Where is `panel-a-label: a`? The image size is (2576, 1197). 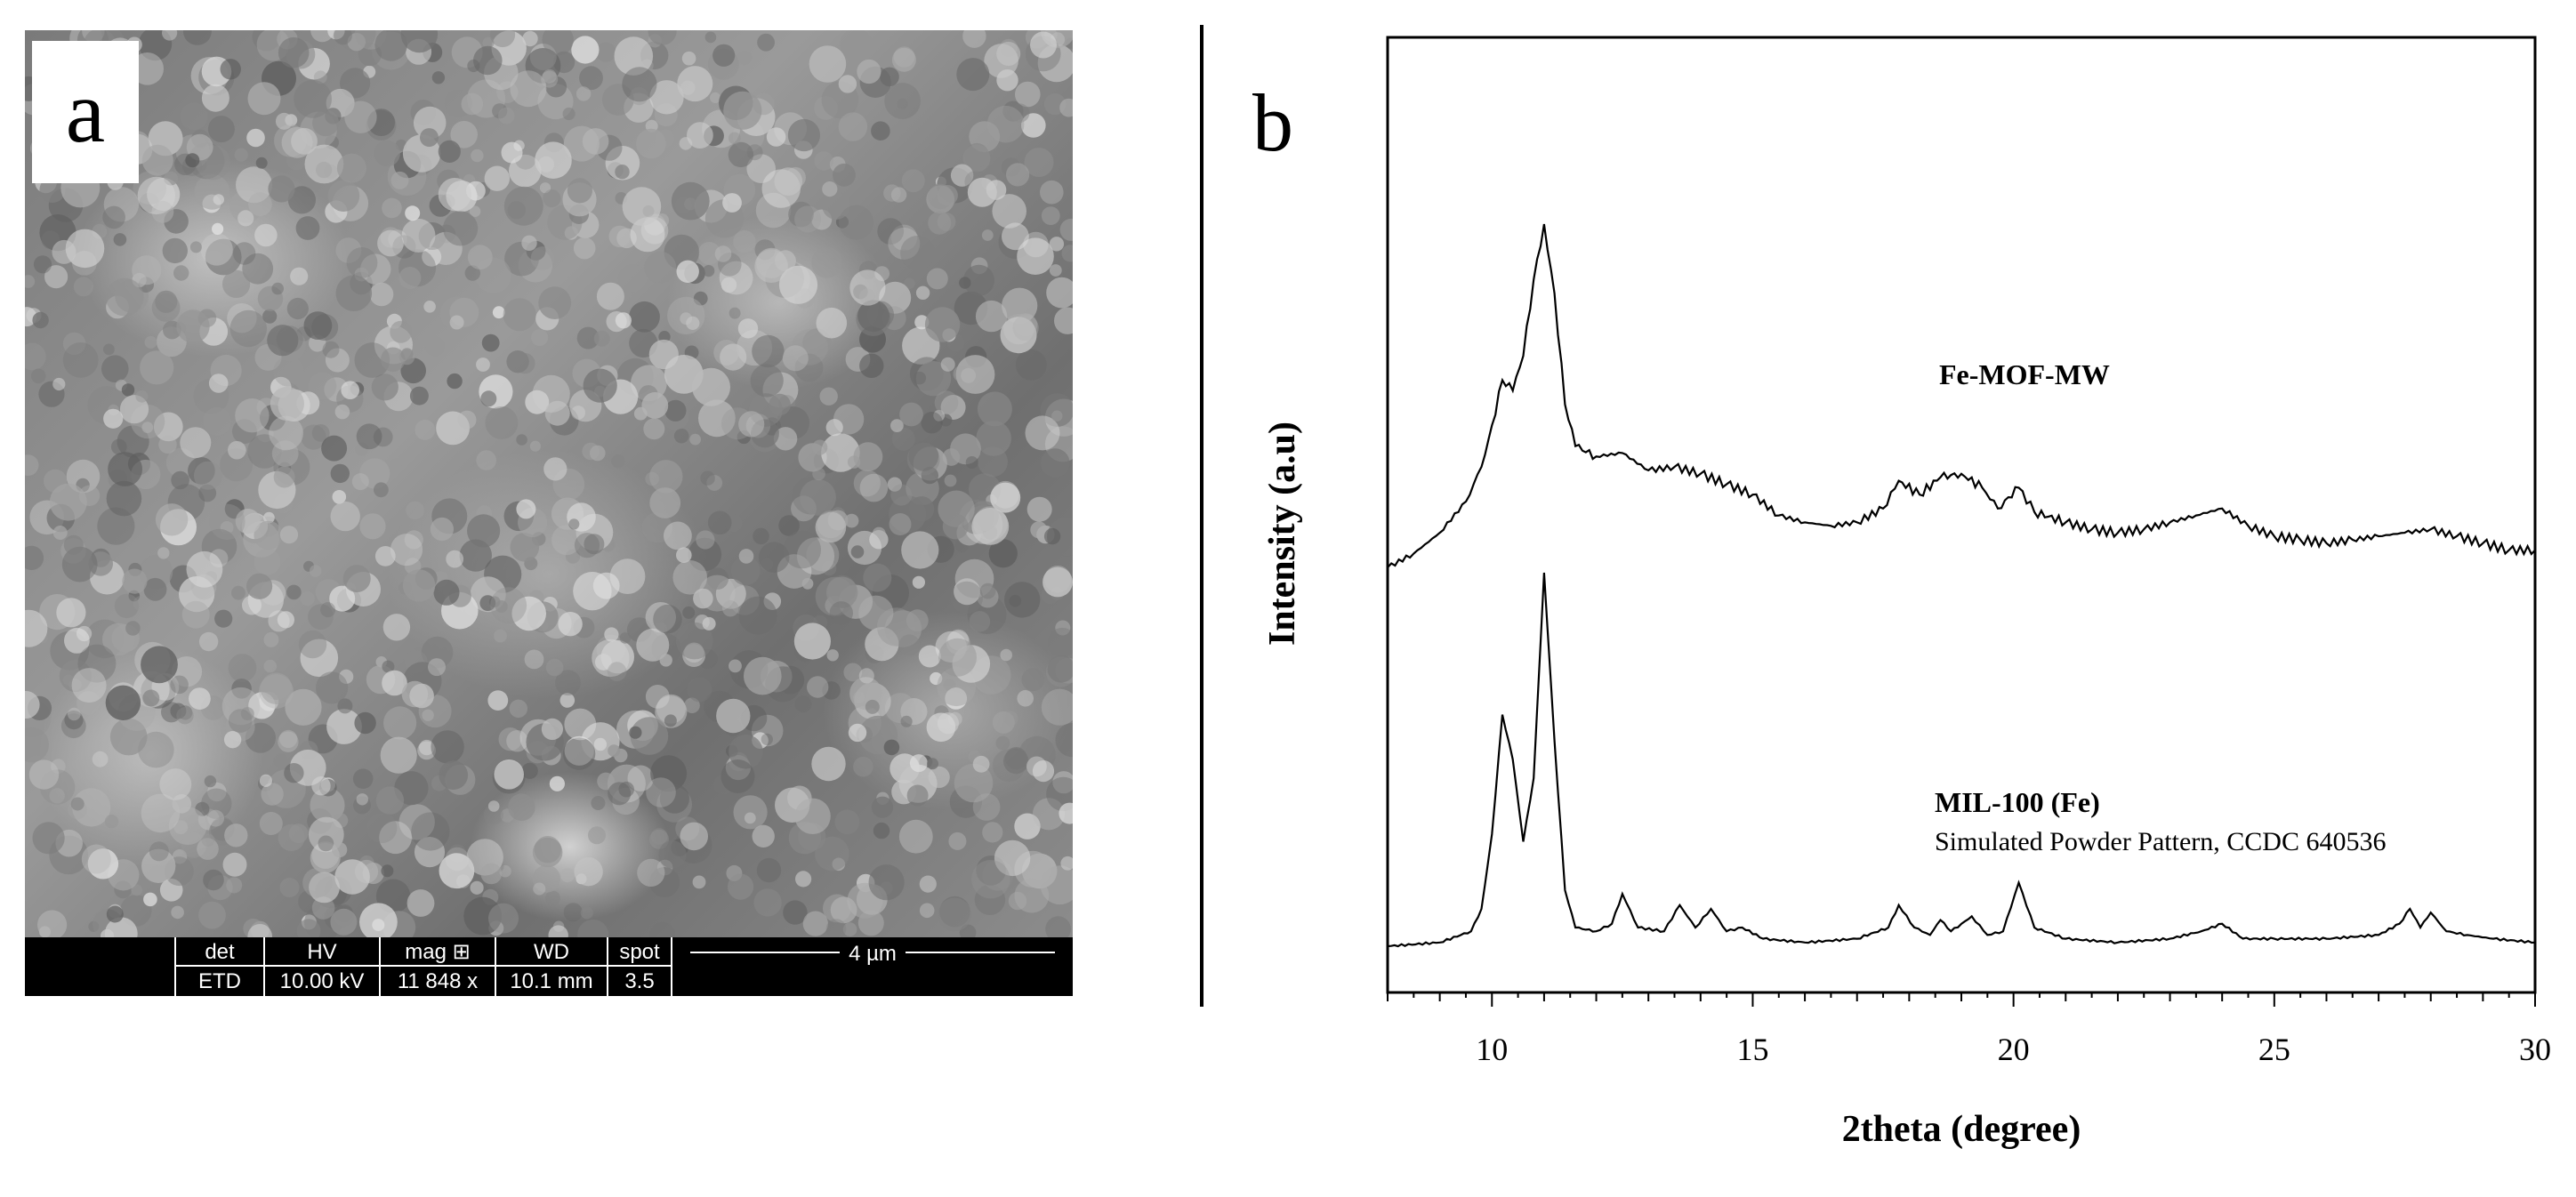
panel-a-label: a is located at coordinates (85, 112).